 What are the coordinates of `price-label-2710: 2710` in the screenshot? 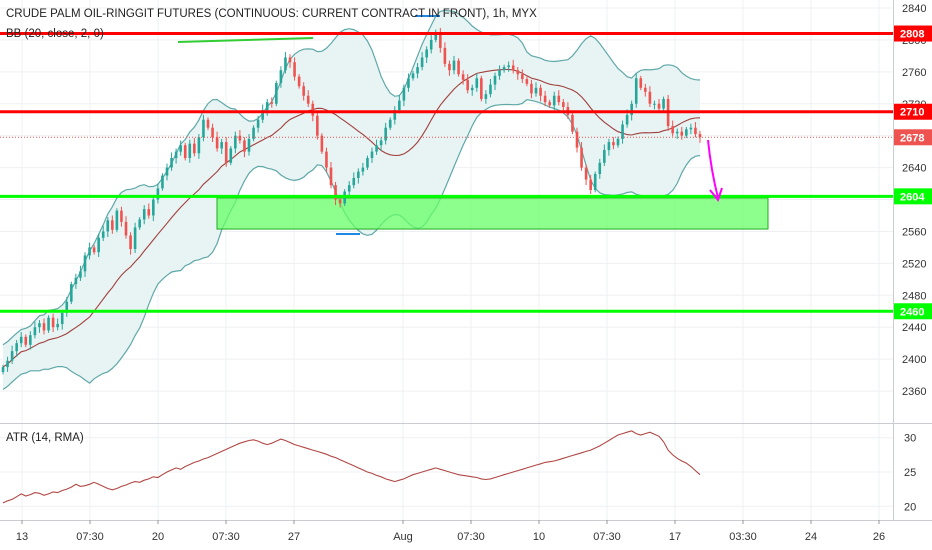 It's located at (913, 111).